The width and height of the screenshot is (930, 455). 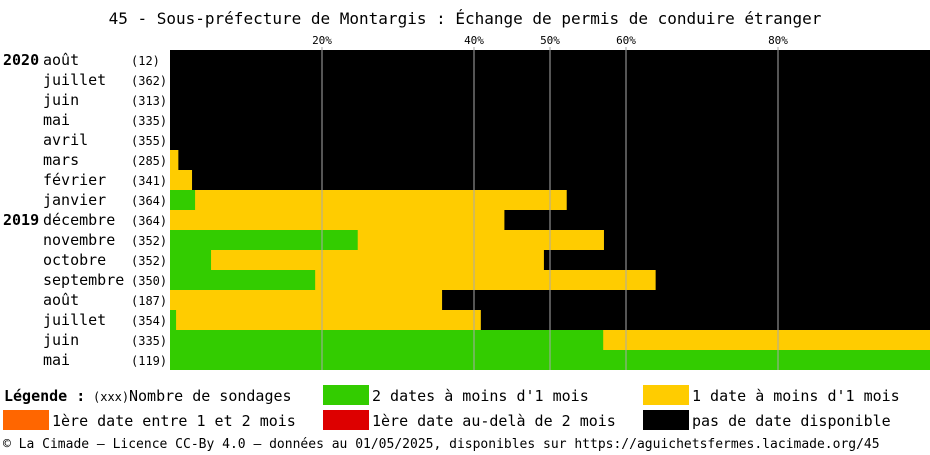 What do you see at coordinates (149, 321) in the screenshot?
I see `count-label: (354)` at bounding box center [149, 321].